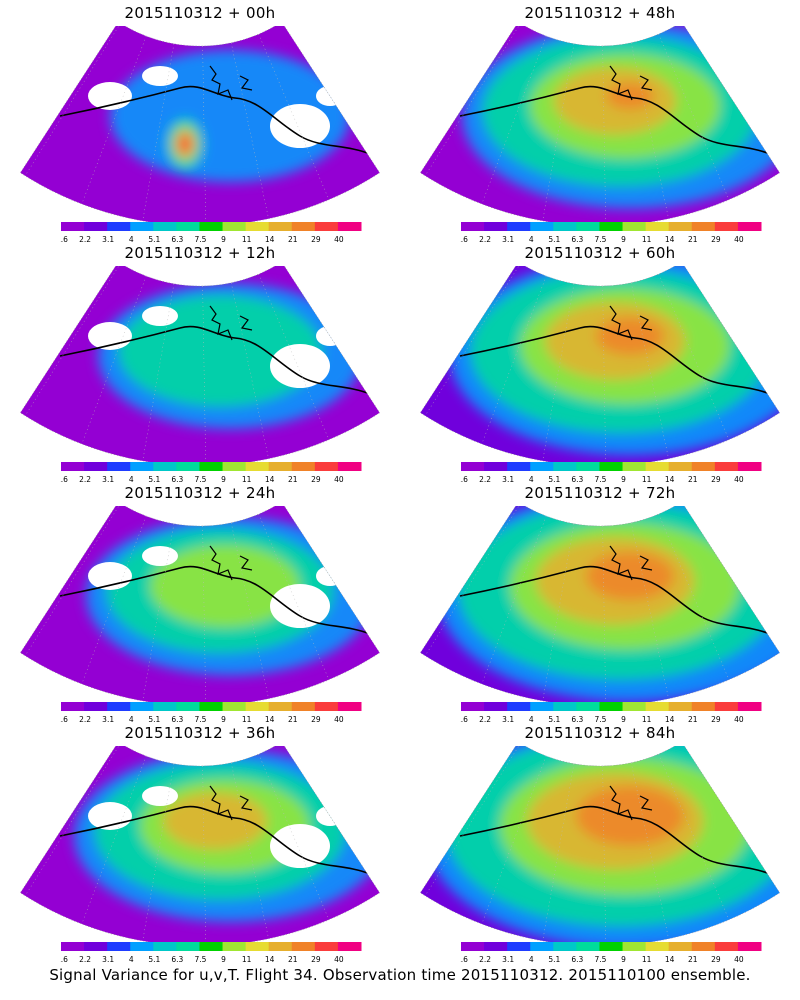 Image resolution: width=800 pixels, height=1000 pixels. Describe the element at coordinates (200, 733) in the screenshot. I see `panel-title: 2015110312 + 36h` at that location.